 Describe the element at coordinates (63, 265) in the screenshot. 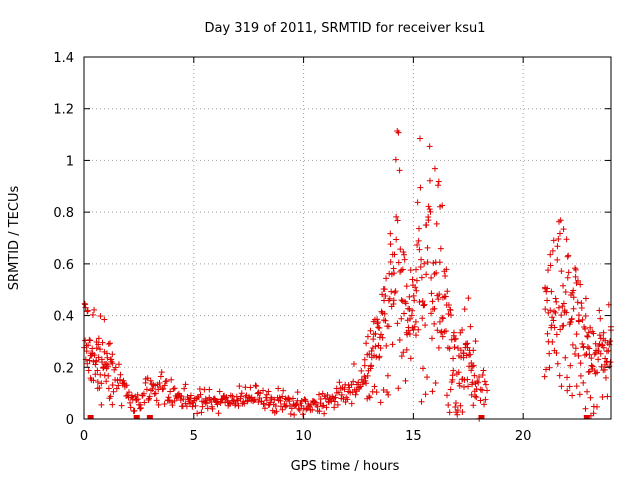

I see `y-tick-label: 0.6` at that location.